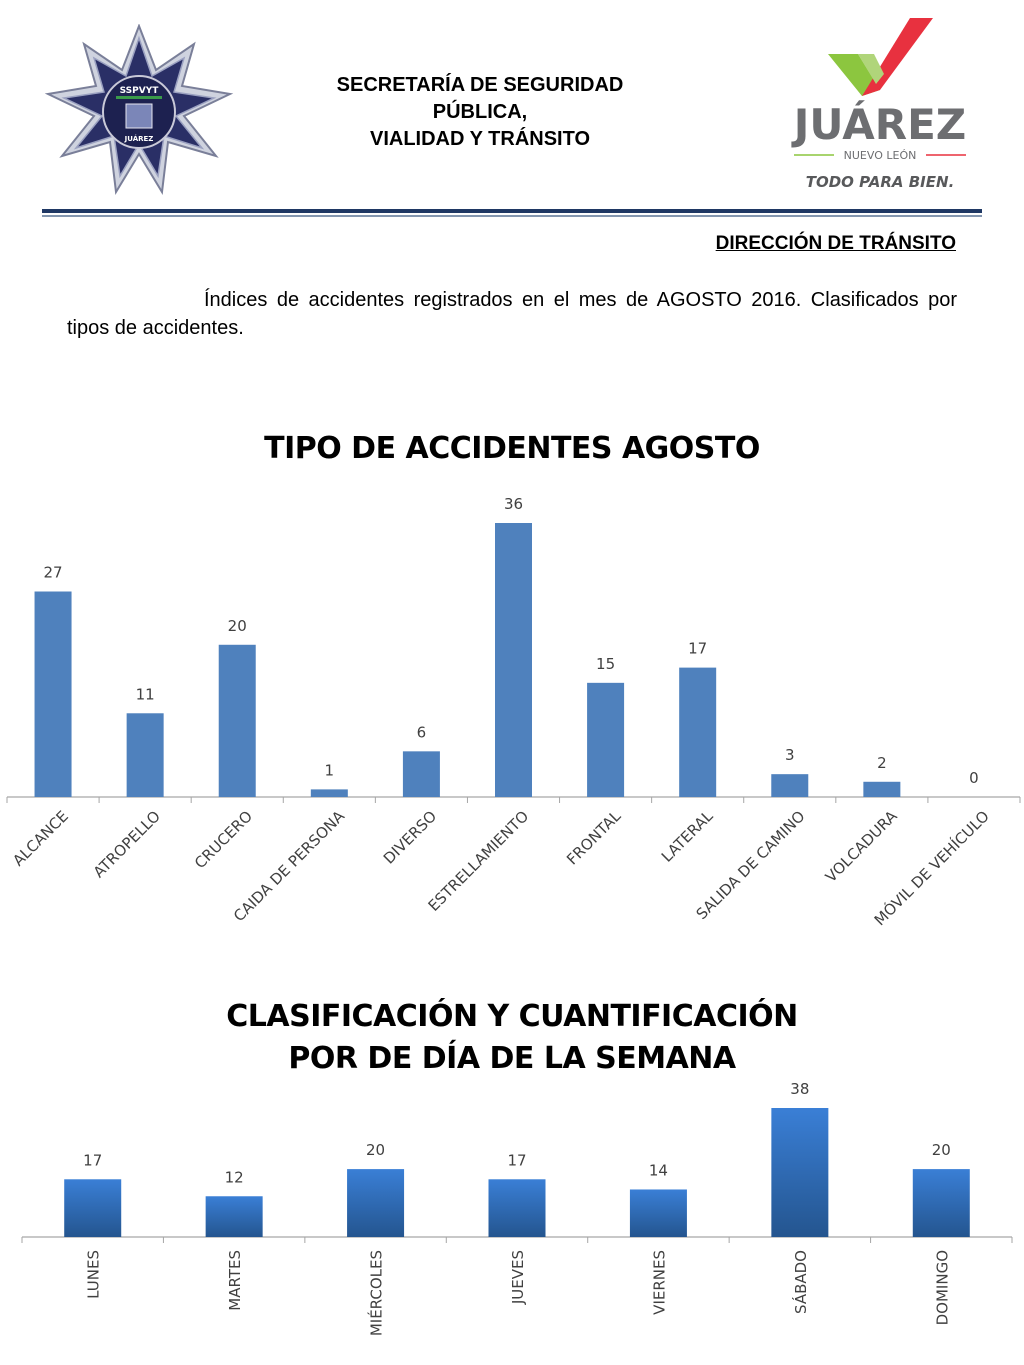  What do you see at coordinates (140, 91) in the screenshot?
I see `badge-text-top: SSPVYT` at bounding box center [140, 91].